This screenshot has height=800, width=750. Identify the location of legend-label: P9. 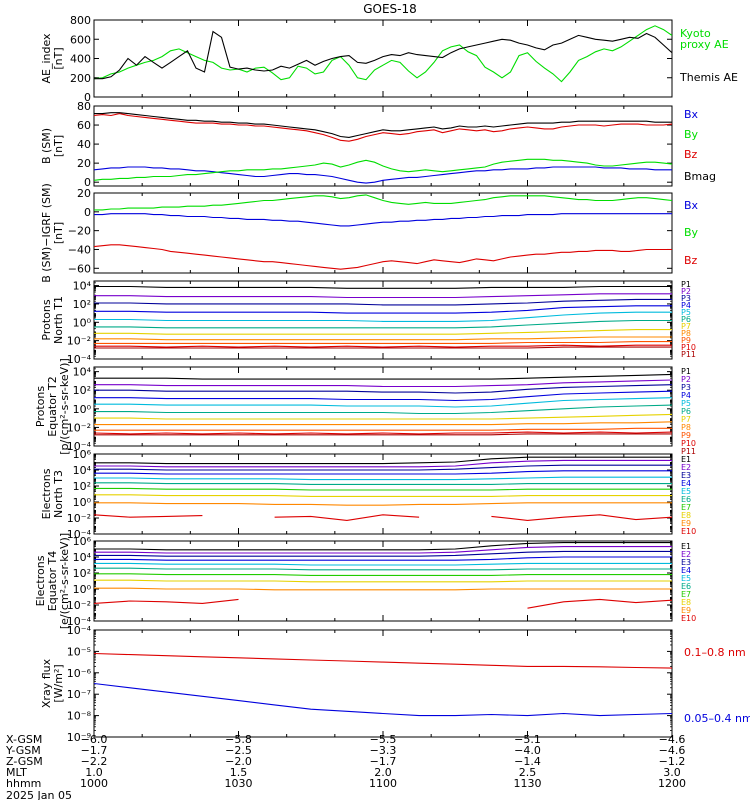
(686, 340).